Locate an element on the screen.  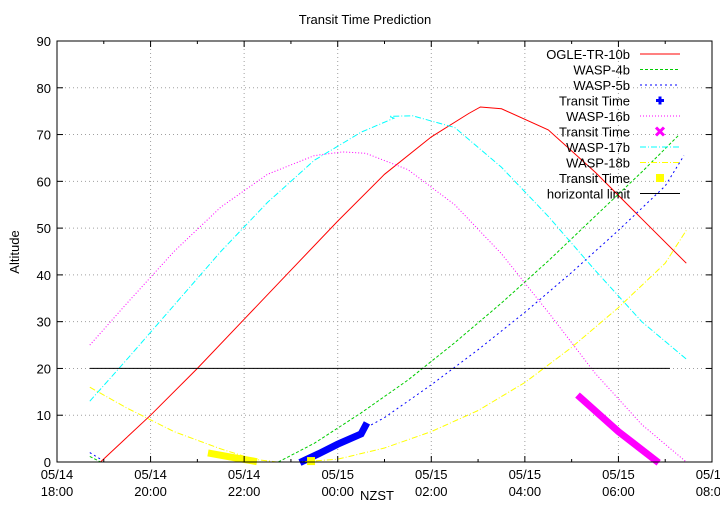
x-tick-time: 00:00 is located at coordinates (337, 491).